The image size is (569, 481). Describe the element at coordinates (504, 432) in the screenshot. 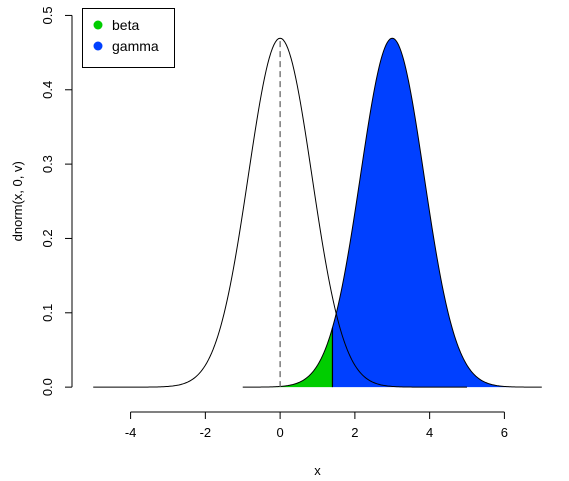

I see `x-tick-label: 6` at that location.